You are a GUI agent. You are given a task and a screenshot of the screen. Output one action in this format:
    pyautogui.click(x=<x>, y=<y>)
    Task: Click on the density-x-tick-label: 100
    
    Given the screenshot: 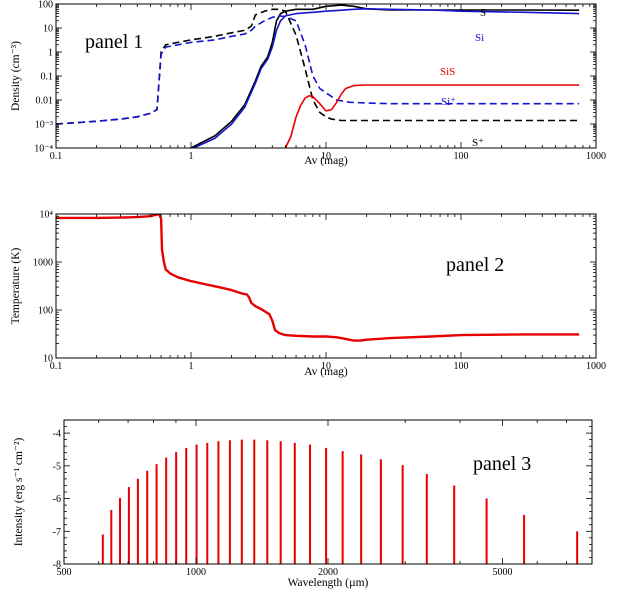 What is the action you would take?
    pyautogui.click(x=461, y=156)
    